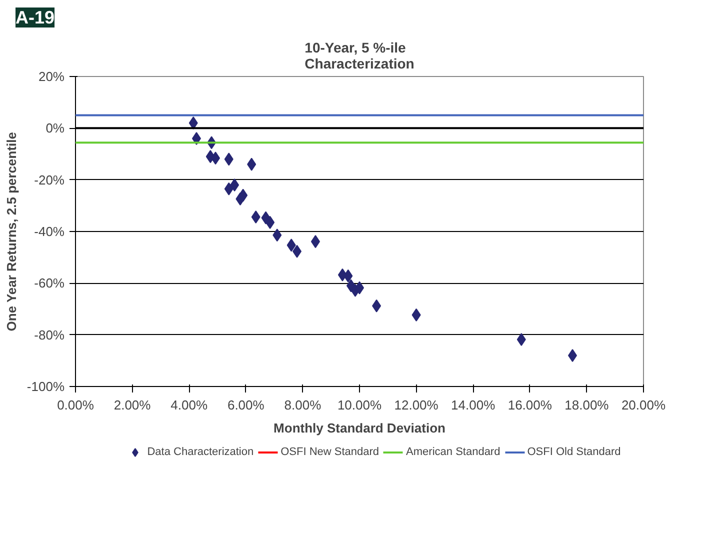 Image resolution: width=704 pixels, height=552 pixels. What do you see at coordinates (359, 405) in the screenshot?
I see `x-tick-label: 10.00%` at bounding box center [359, 405].